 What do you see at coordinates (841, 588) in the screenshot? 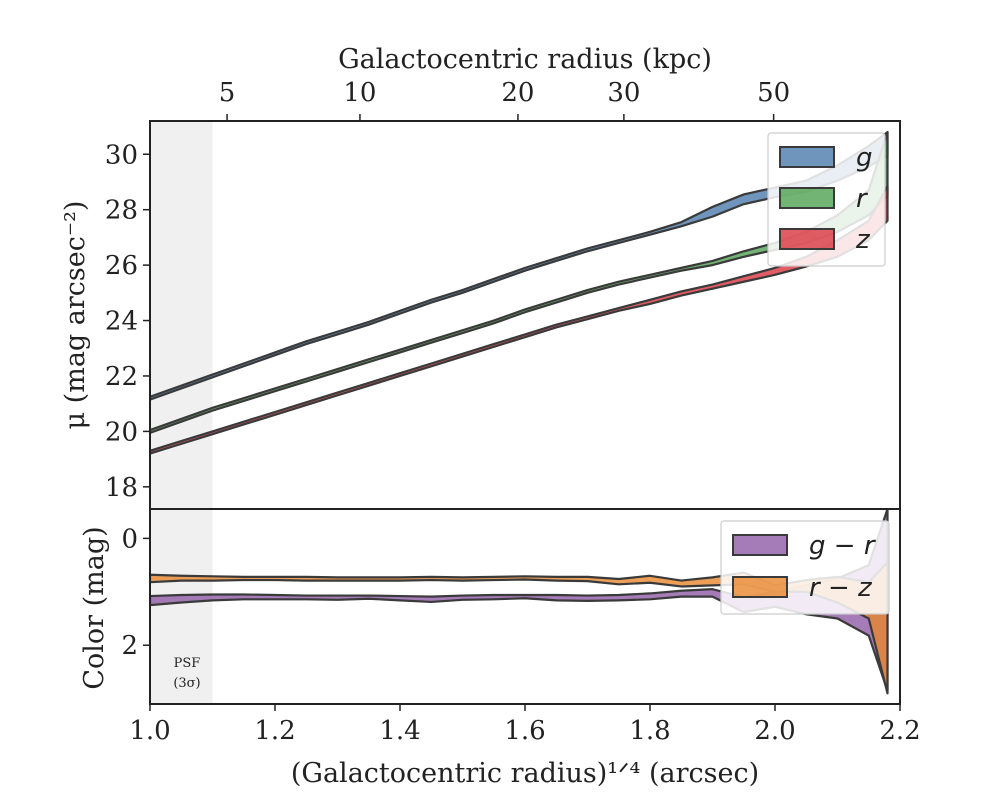
I see `legend-label-rz: r − z` at bounding box center [841, 588].